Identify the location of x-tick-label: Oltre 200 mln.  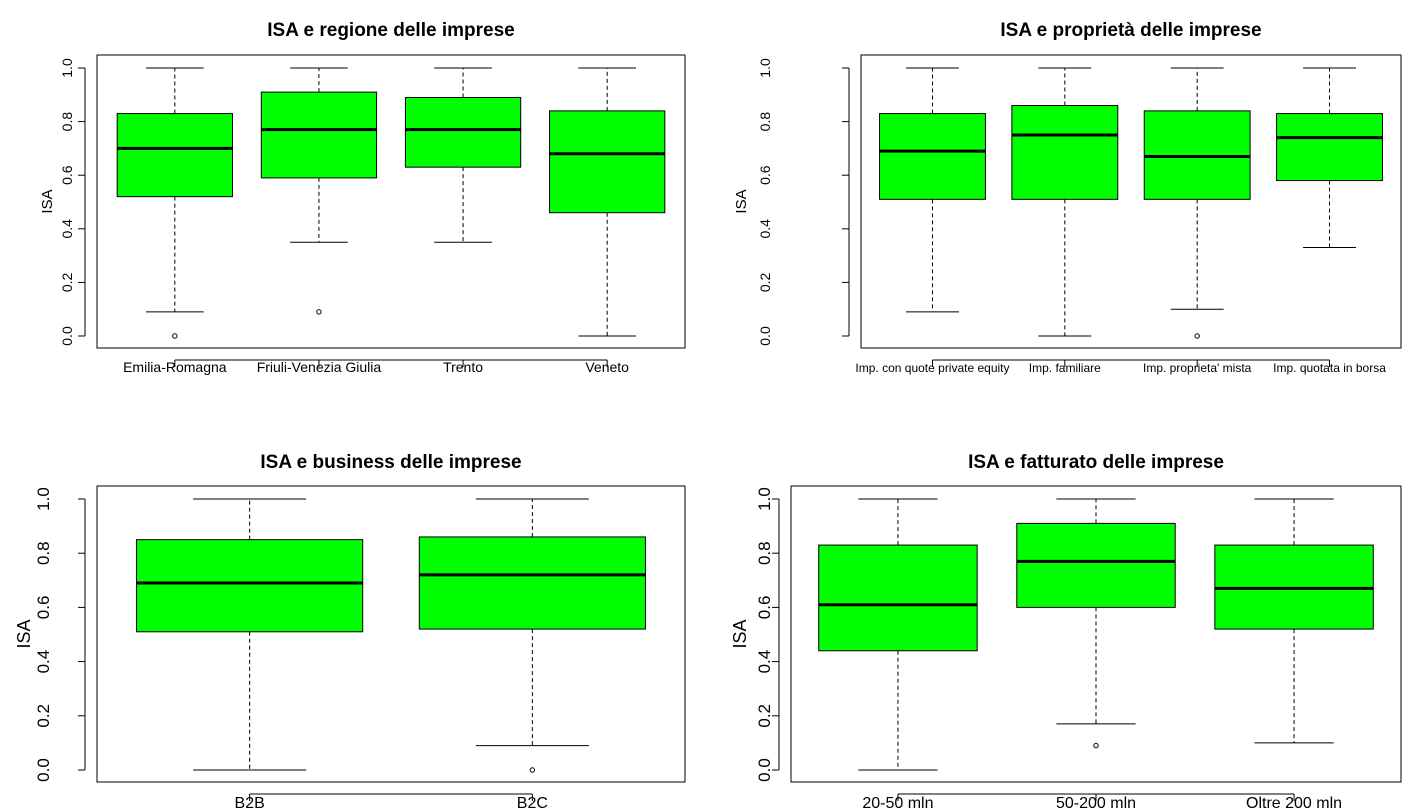
(1294, 802).